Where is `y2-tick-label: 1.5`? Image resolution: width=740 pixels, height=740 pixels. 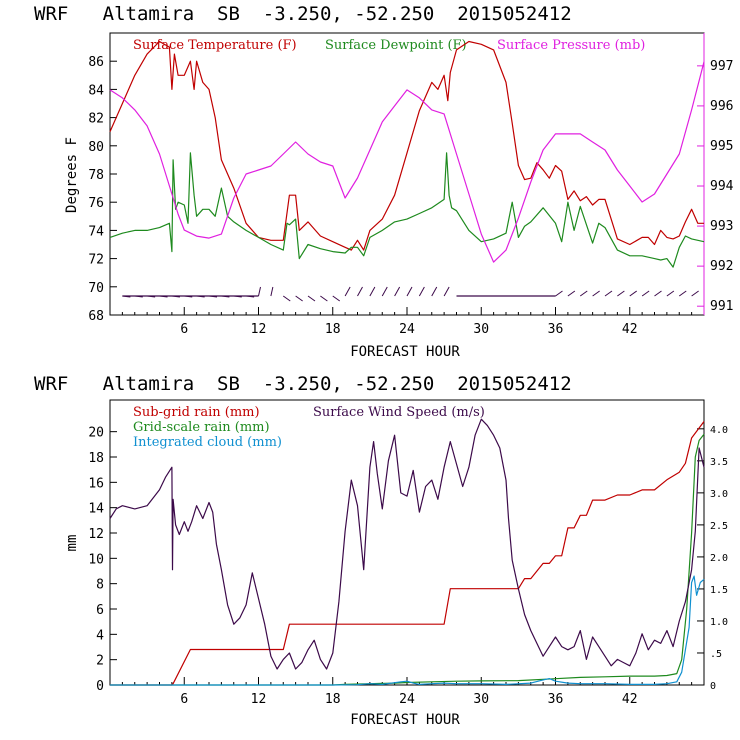 y2-tick-label: 1.5 is located at coordinates (719, 590).